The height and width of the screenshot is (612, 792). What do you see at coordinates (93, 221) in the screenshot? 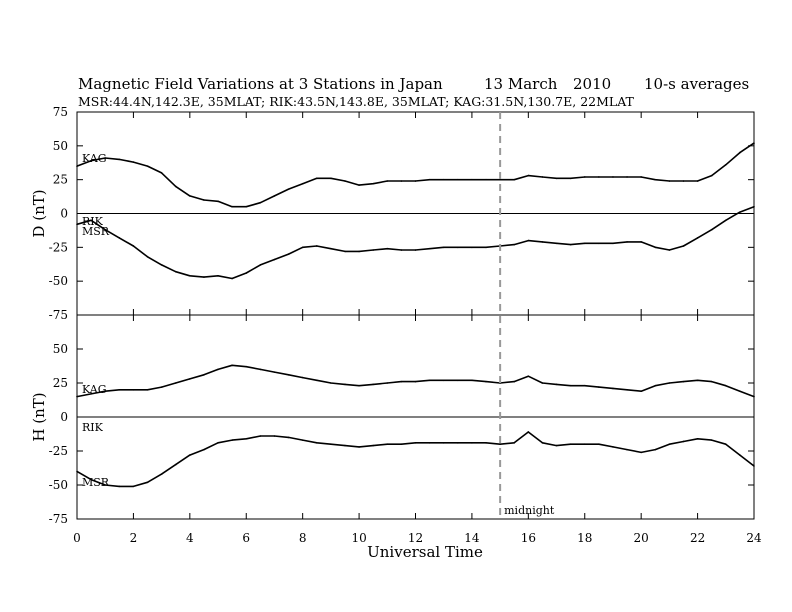
I see `series-label-rik-D: RIK` at bounding box center [93, 221].